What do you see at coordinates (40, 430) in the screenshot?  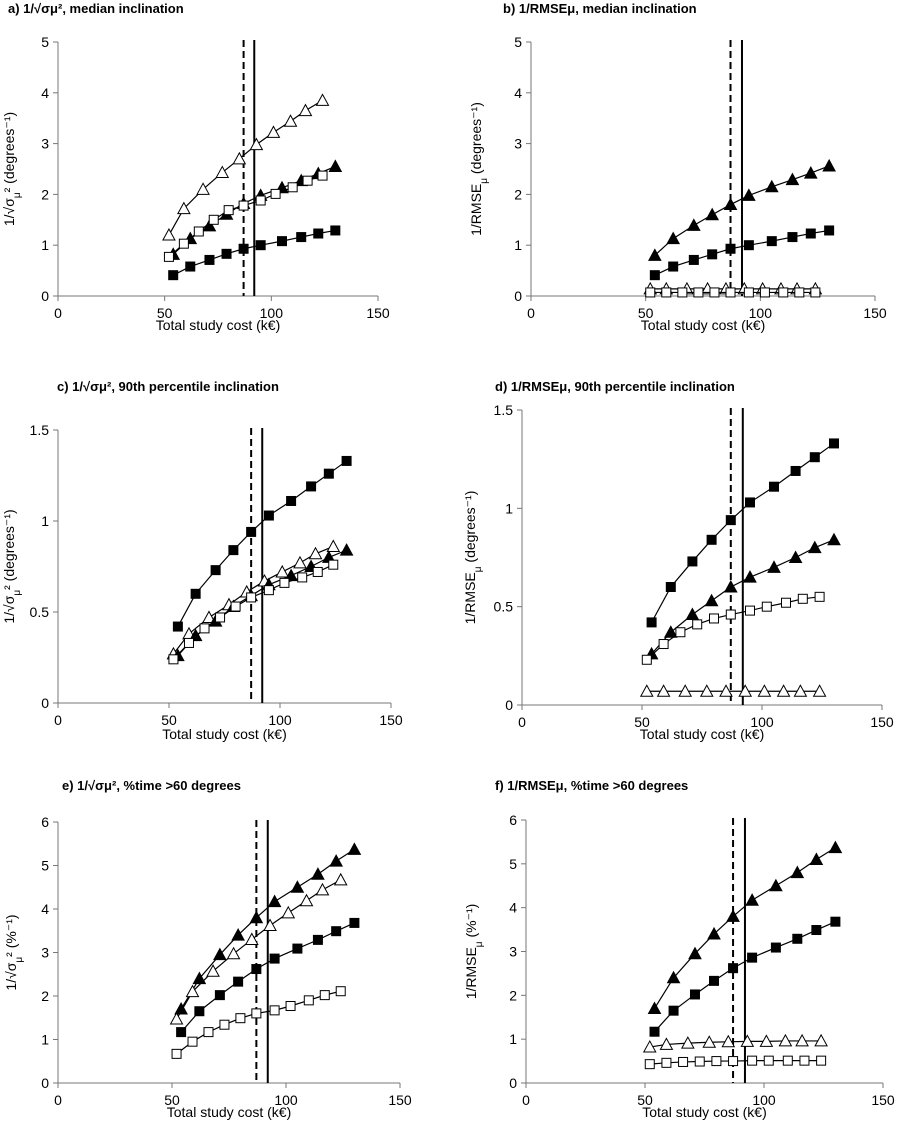 I see `y-tick-label: 1.5` at bounding box center [40, 430].